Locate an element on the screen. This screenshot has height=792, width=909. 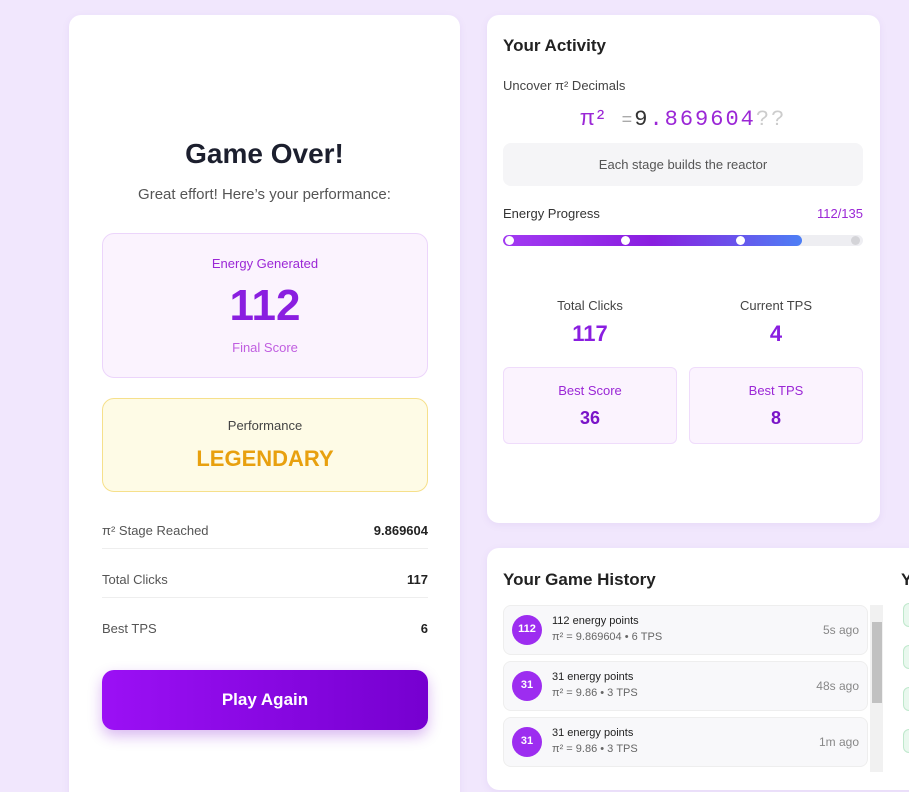
pi-display: π² =9.869604?? is located at coordinates (683, 119).